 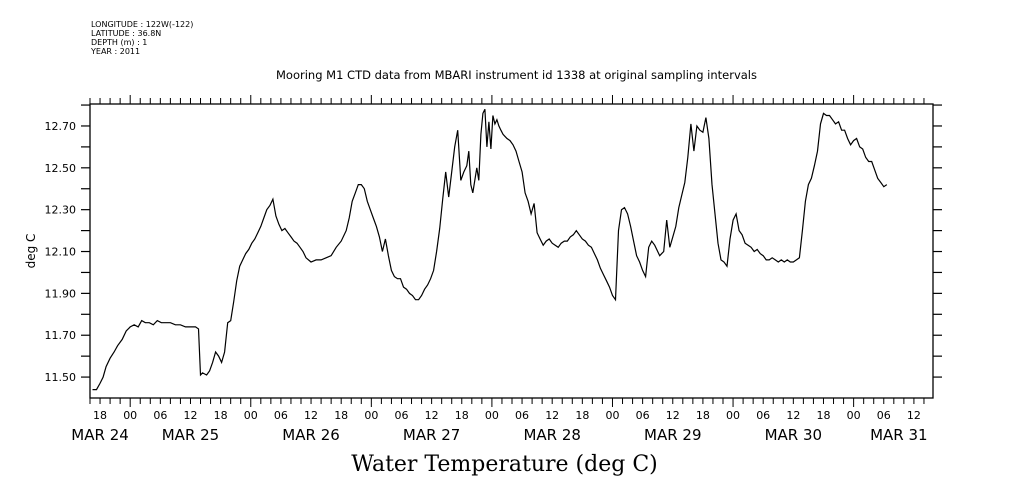 What do you see at coordinates (126, 33) in the screenshot?
I see `latitude-label: LATITUDE : 36.8N` at bounding box center [126, 33].